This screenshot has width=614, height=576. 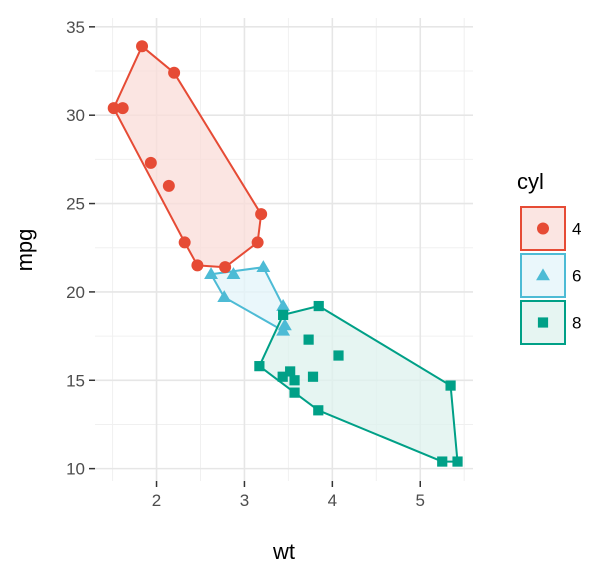 I want to click on legend-label: 8, so click(x=576, y=323).